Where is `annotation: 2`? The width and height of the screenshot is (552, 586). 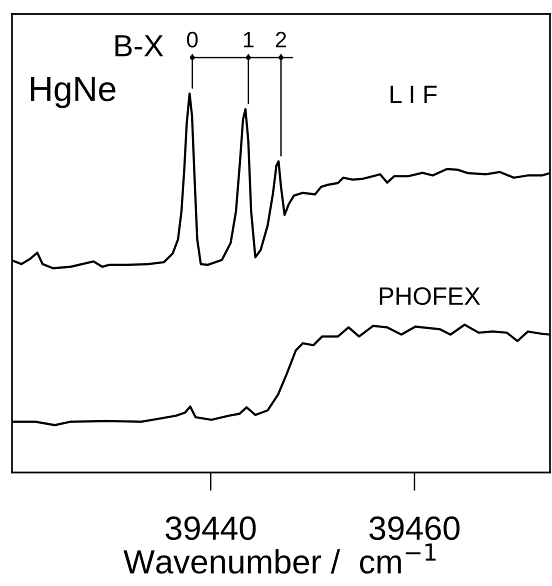 annotation: 2 is located at coordinates (281, 40).